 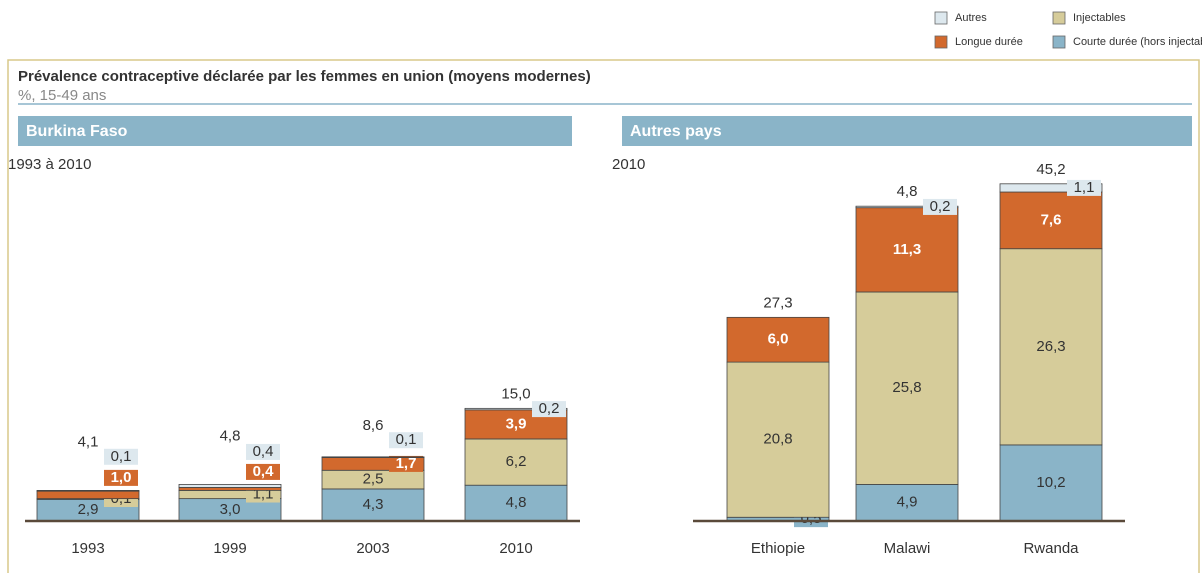 I want to click on legend-label: Courte durée (hors injectables), so click(x=1137, y=42).